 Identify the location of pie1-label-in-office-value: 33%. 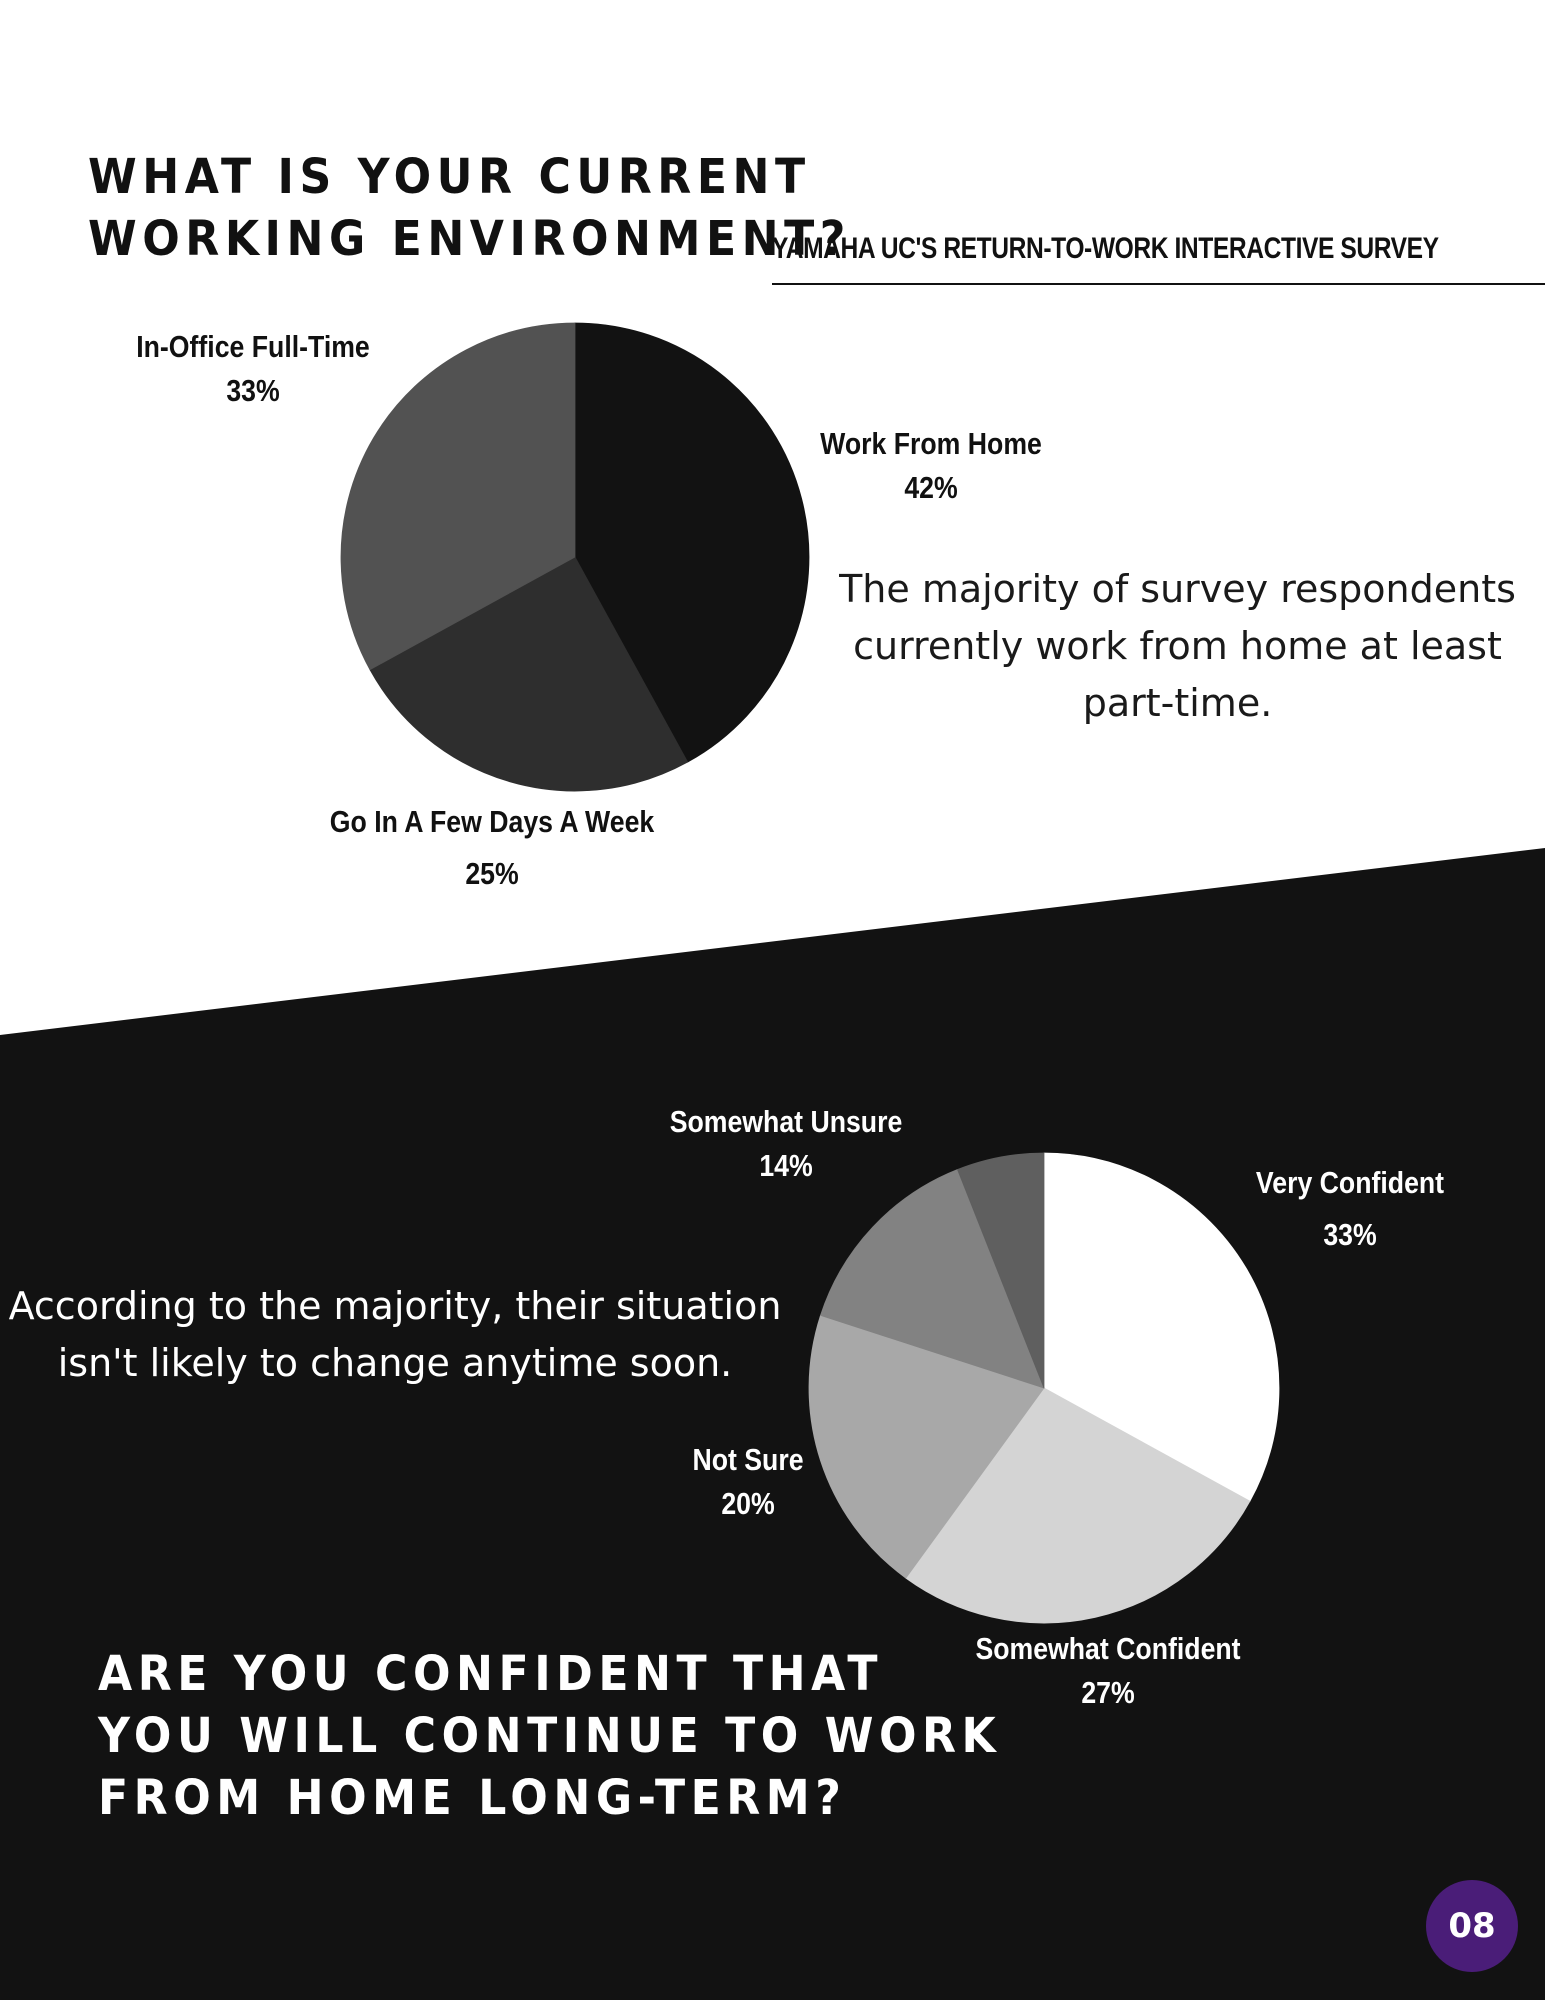
(253, 390).